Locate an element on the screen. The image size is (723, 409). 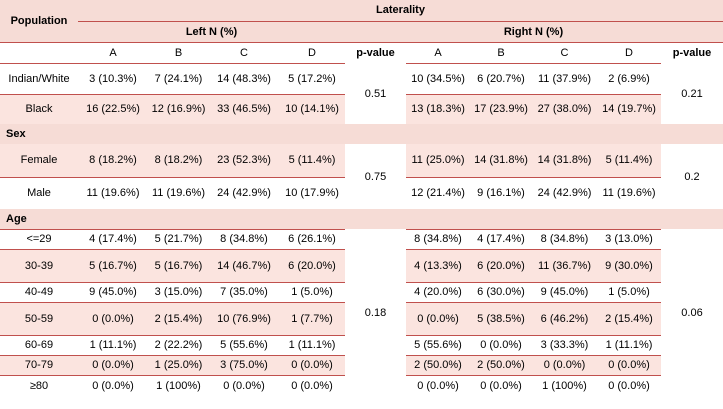
cell: 16 (22.5%) is located at coordinates (113, 108).